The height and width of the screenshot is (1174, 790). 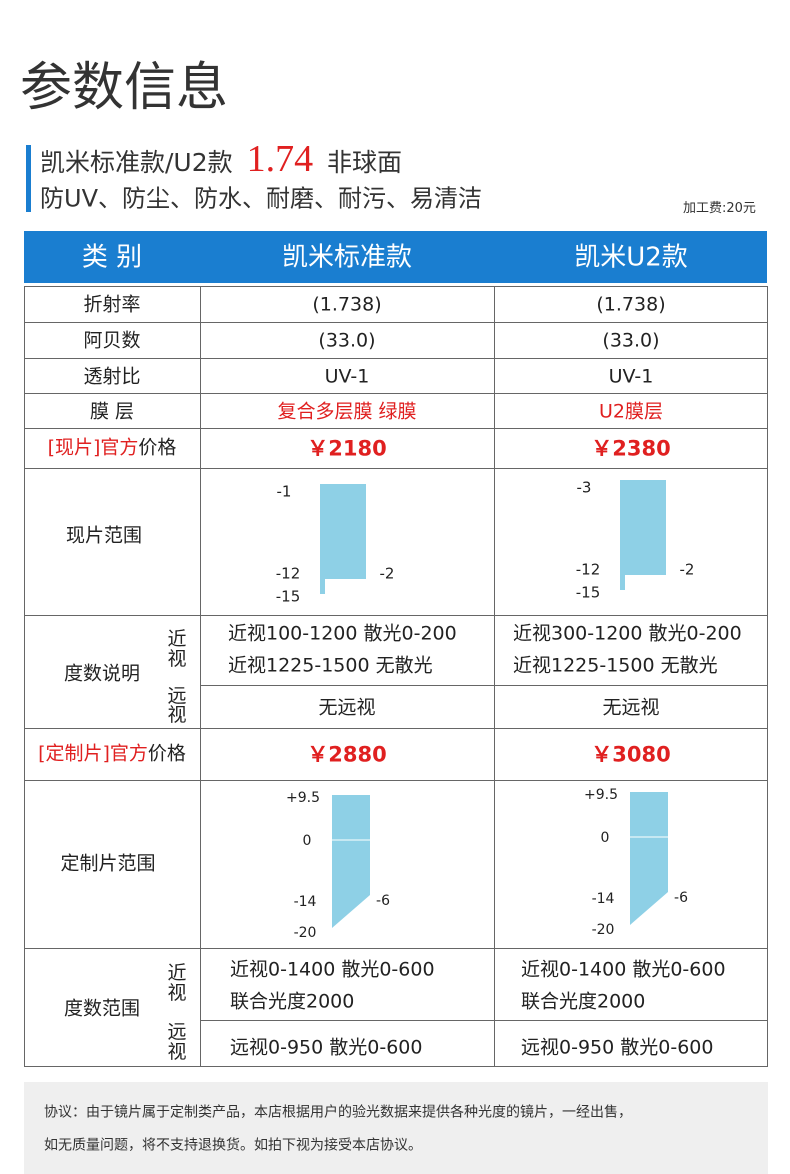 What do you see at coordinates (112, 376) in the screenshot?
I see `cell-text: 透射比` at bounding box center [112, 376].